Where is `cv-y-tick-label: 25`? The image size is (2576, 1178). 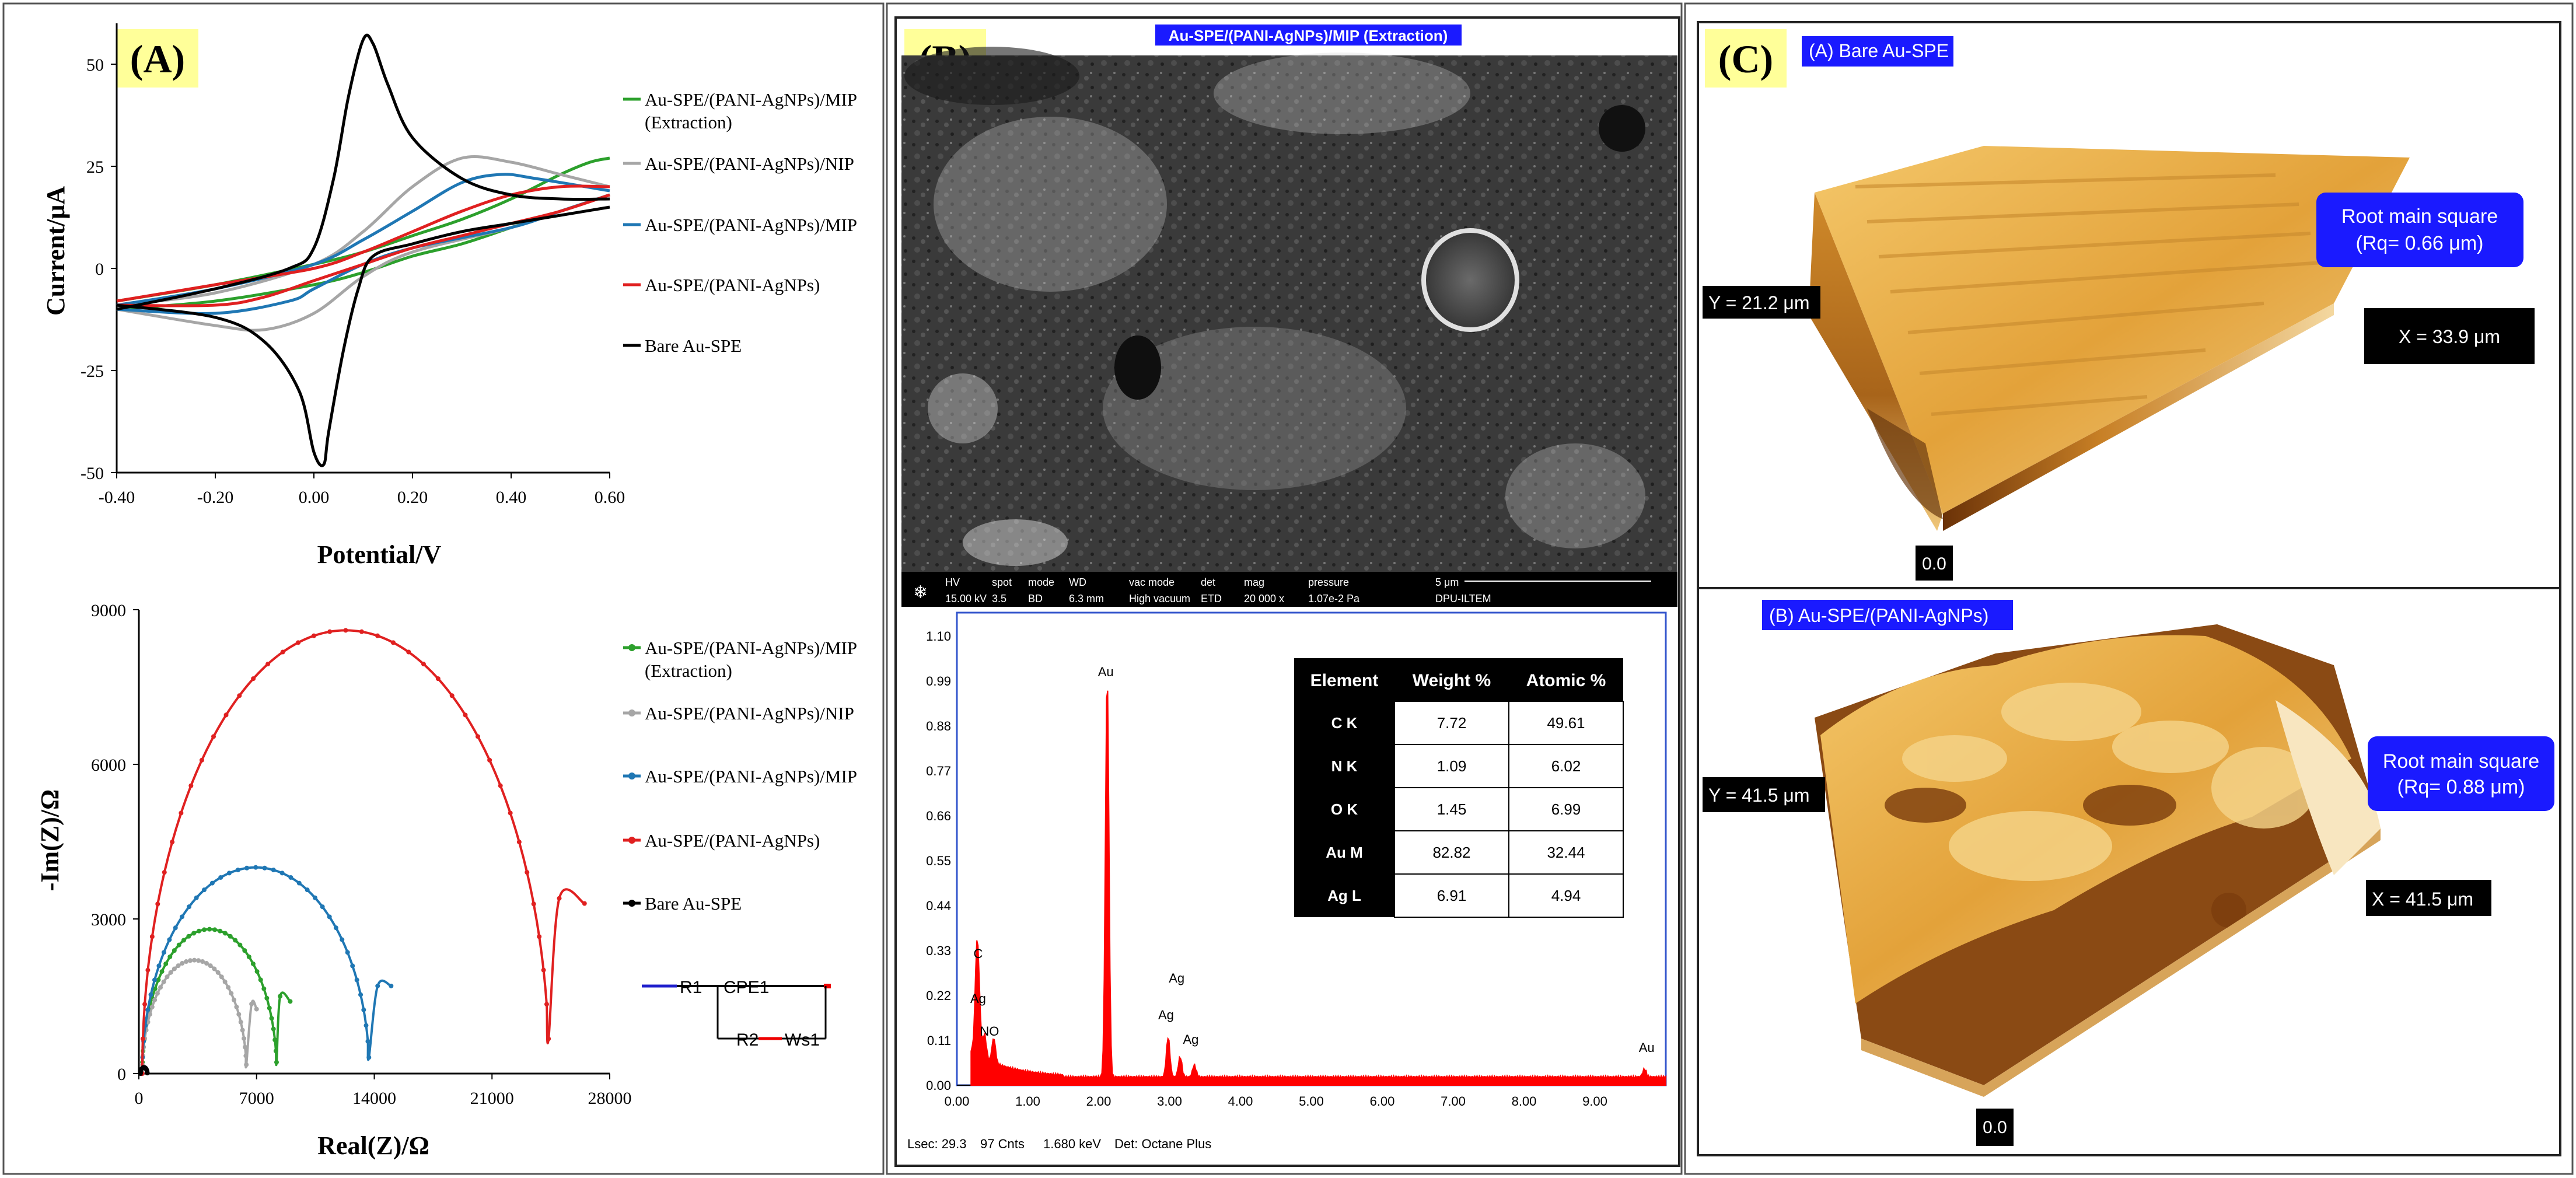
cv-y-tick-label: 25 is located at coordinates (95, 167).